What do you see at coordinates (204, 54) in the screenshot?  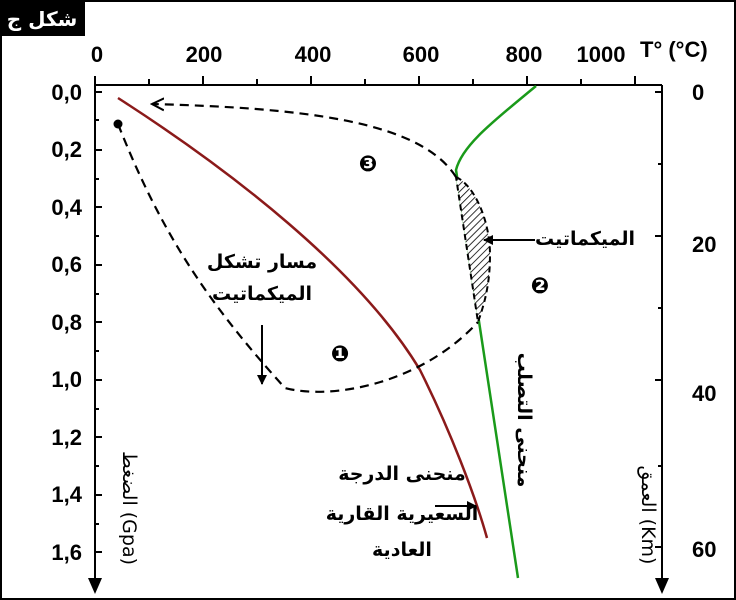 I see `temp-tick-200: 200` at bounding box center [204, 54].